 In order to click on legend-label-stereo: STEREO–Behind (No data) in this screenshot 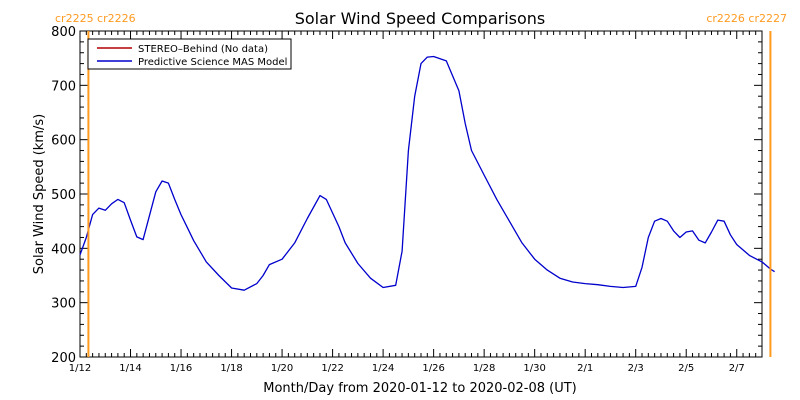, I will do `click(203, 49)`.